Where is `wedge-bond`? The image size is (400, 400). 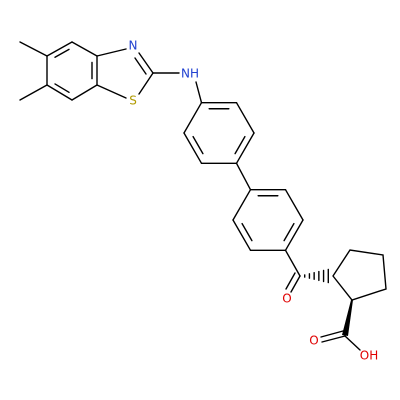
wedge-bond is located at coordinates (347, 318).